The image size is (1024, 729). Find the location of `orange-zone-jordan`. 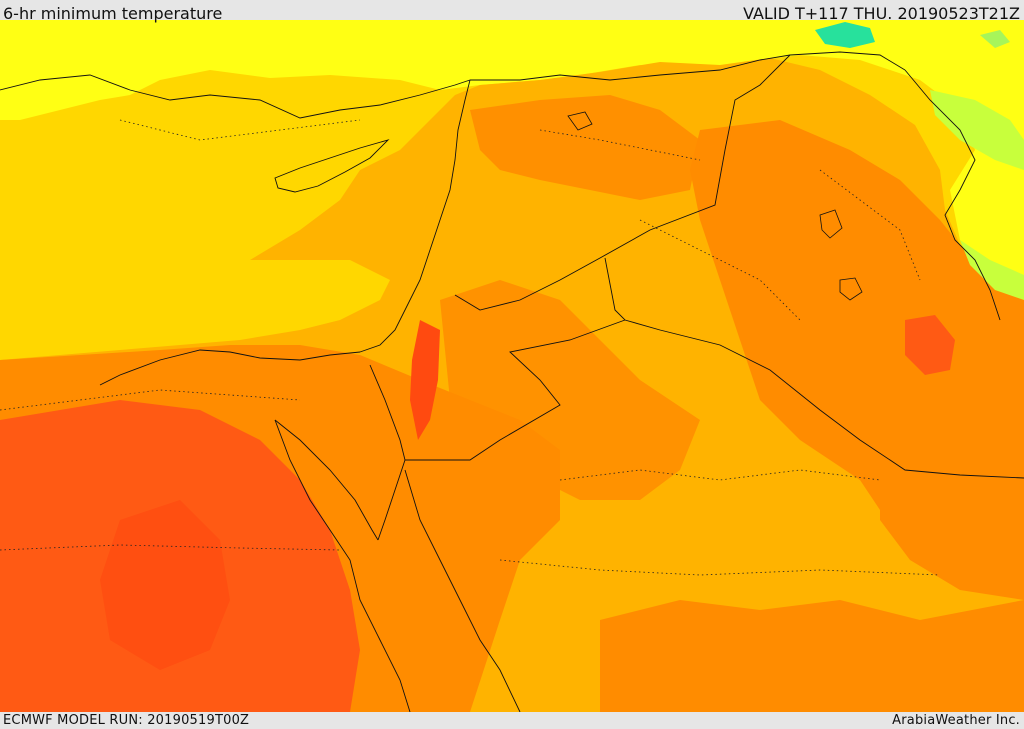

orange-zone-jordan is located at coordinates (570, 390).